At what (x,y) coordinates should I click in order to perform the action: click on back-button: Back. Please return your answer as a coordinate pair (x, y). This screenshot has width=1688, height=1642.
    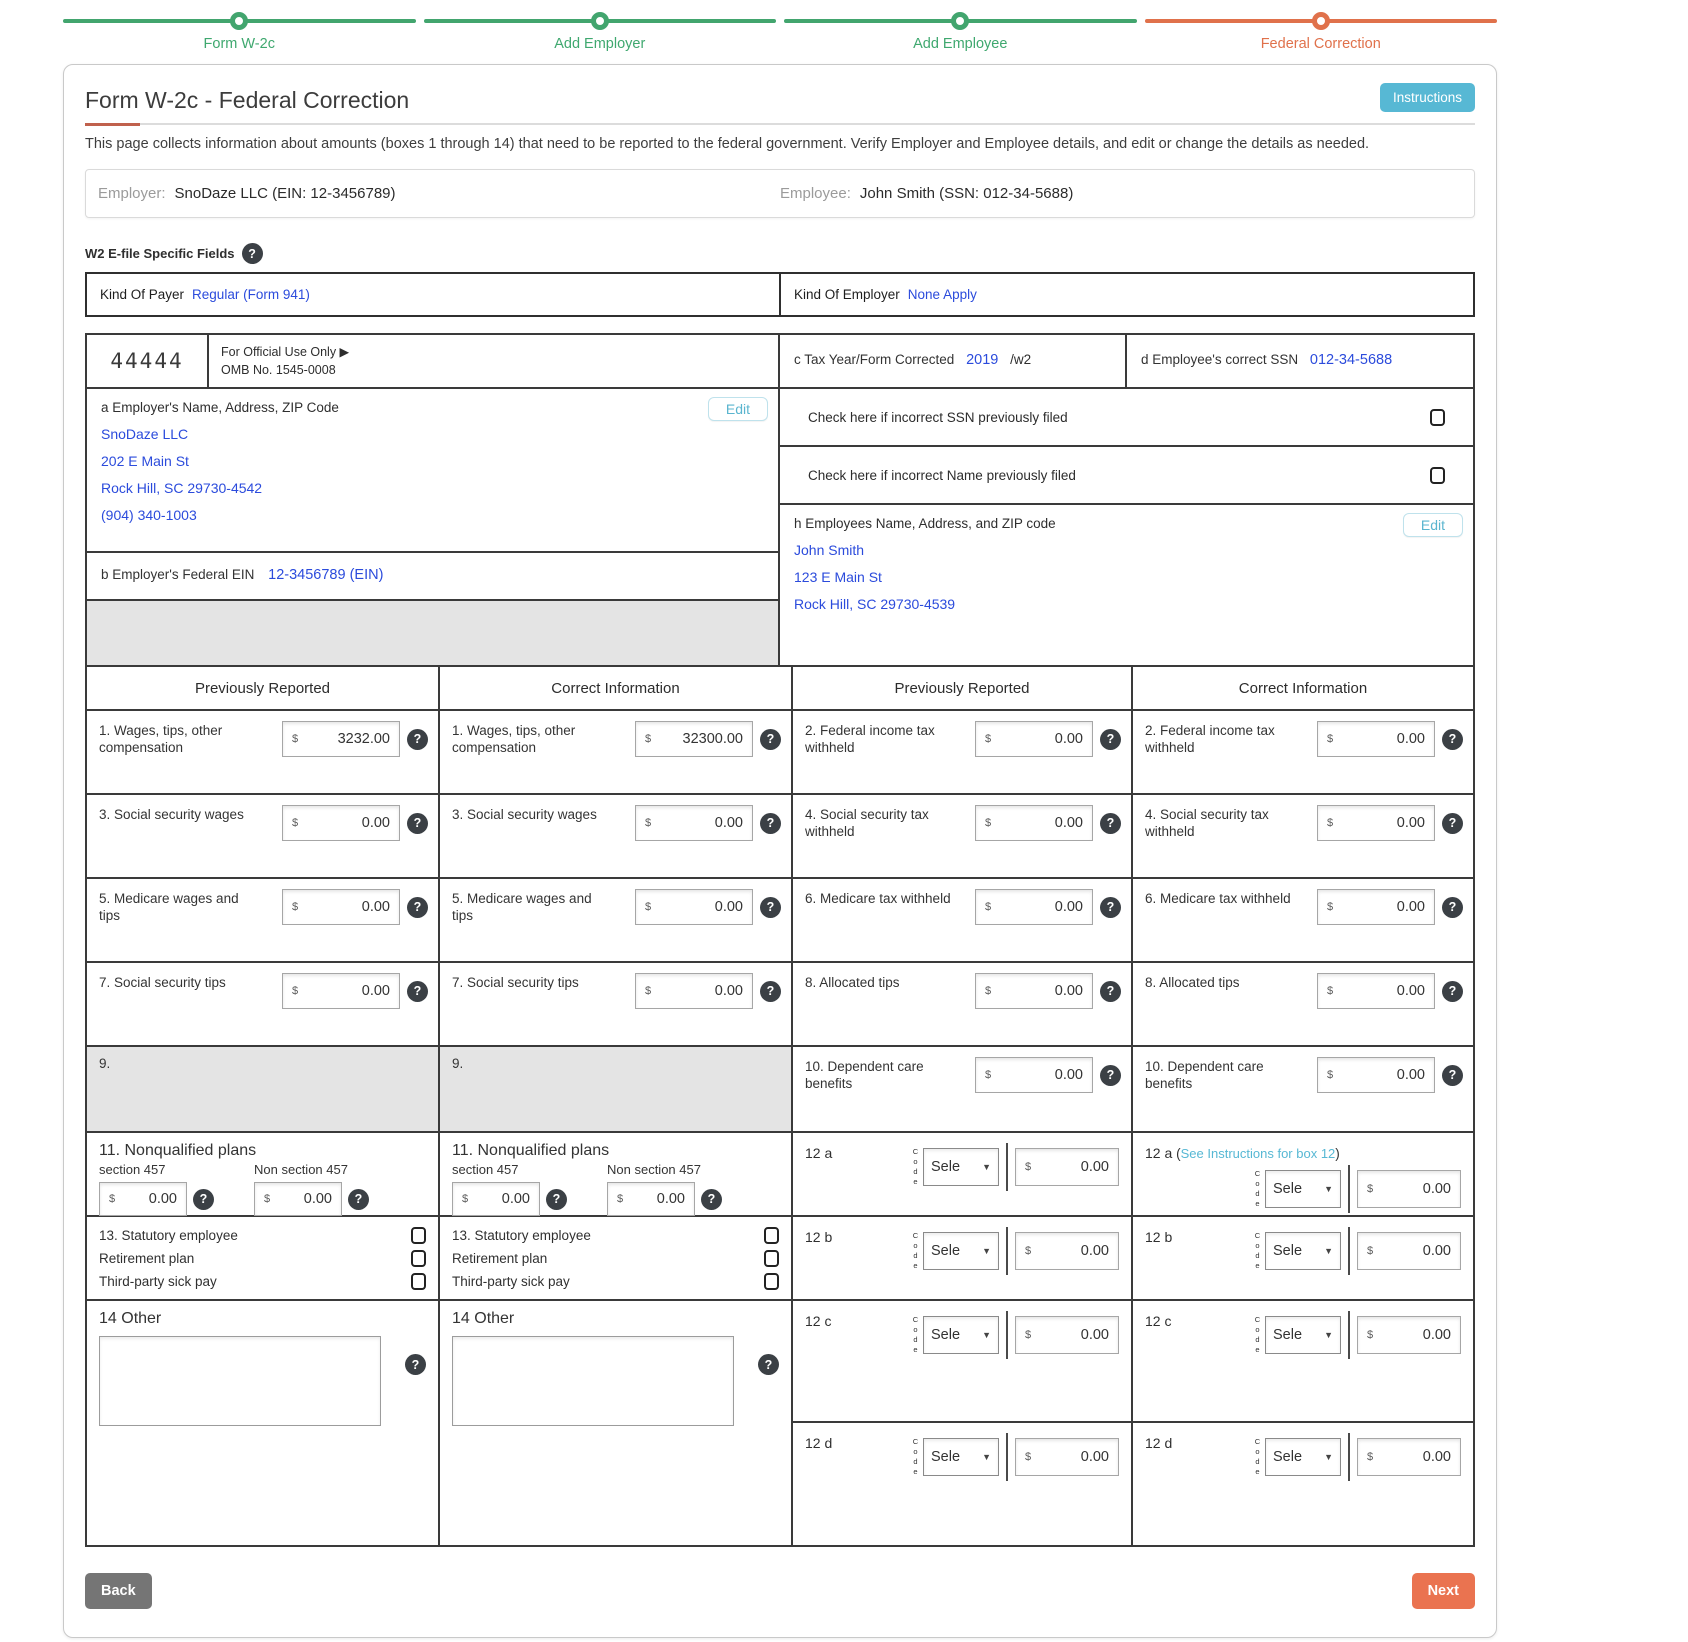
    Looking at the image, I should click on (118, 1591).